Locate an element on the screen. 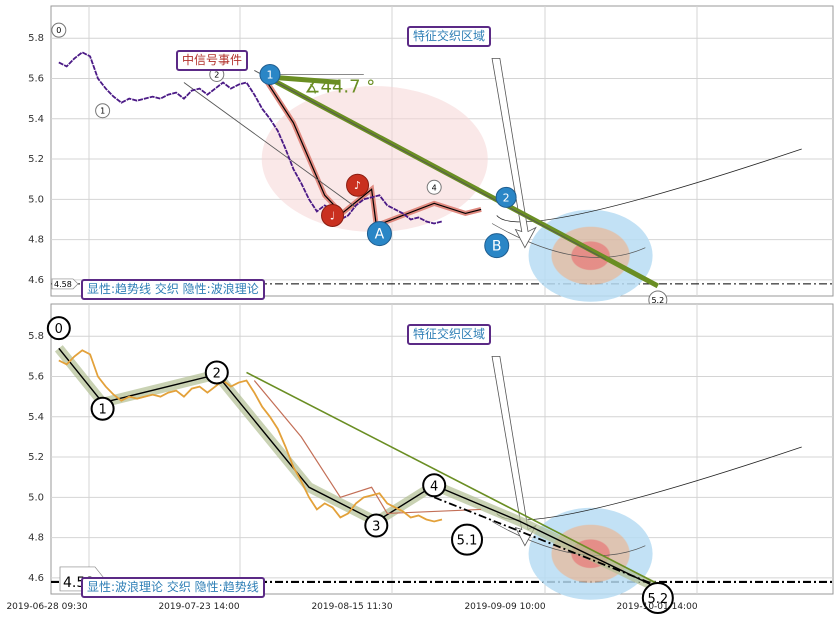 Image resolution: width=839 pixels, height=621 pixels. lettered-point-label: A is located at coordinates (380, 235).